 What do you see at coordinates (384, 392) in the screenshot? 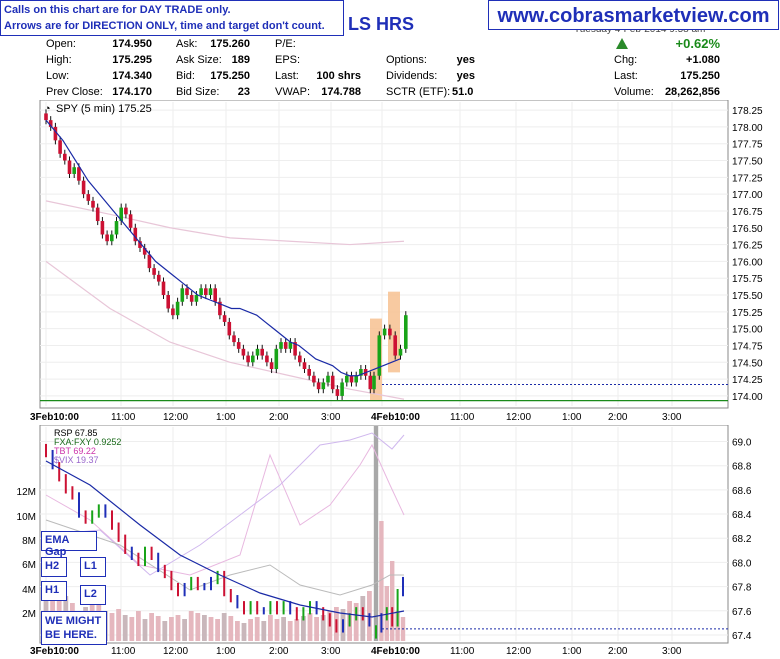
I see `price-reference-lines` at bounding box center [384, 392].